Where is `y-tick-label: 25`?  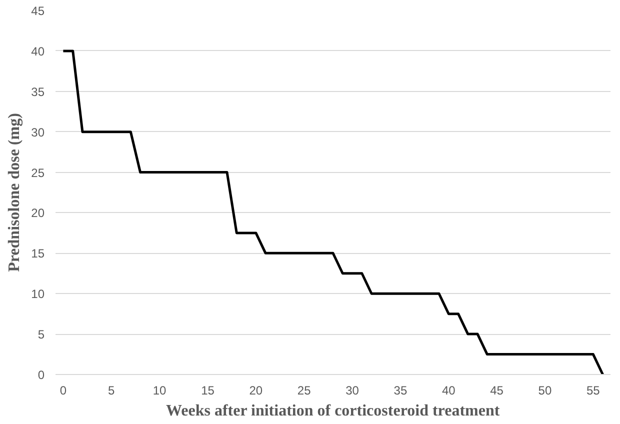
y-tick-label: 25 is located at coordinates (38, 173).